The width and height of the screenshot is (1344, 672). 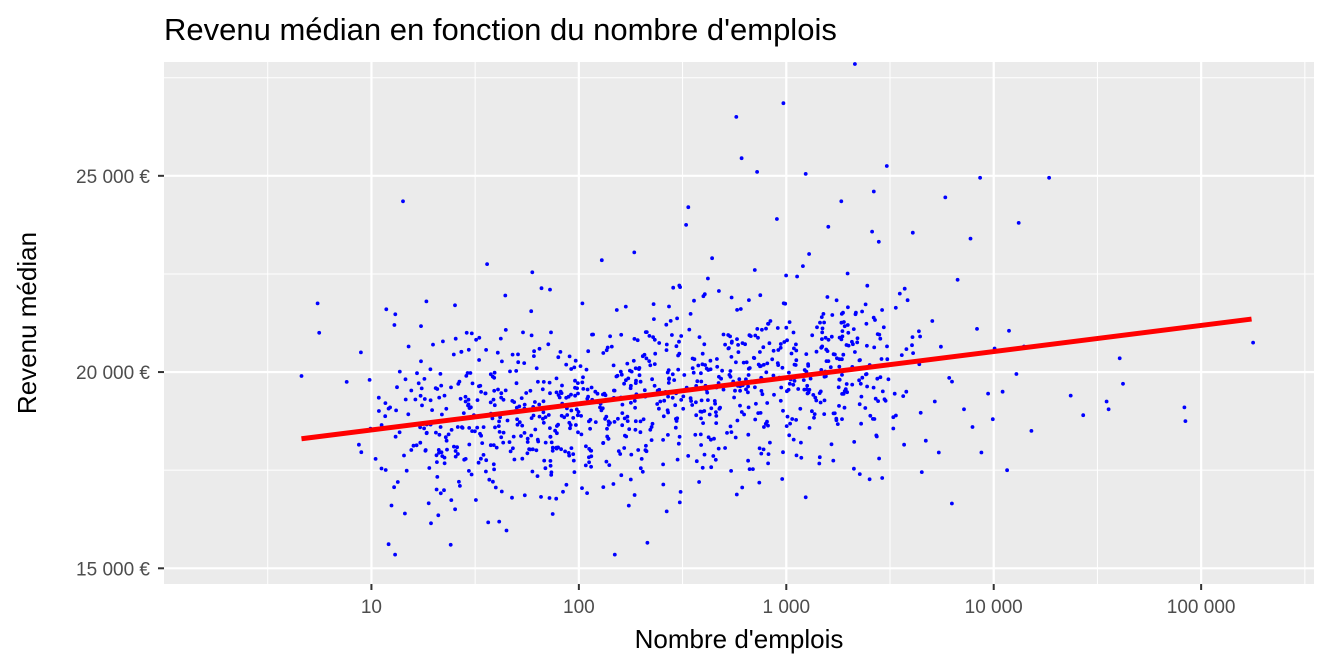 What do you see at coordinates (113, 373) in the screenshot?
I see `y-tick-label-1: 20 000 €` at bounding box center [113, 373].